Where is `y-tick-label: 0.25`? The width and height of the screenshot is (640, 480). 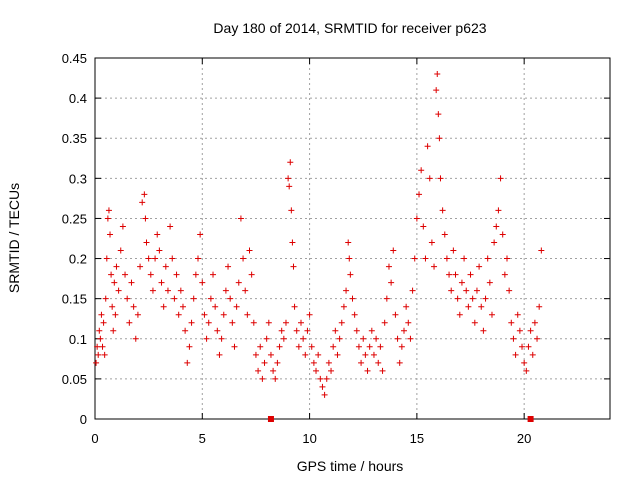 y-tick-label: 0.25 is located at coordinates (74, 218).